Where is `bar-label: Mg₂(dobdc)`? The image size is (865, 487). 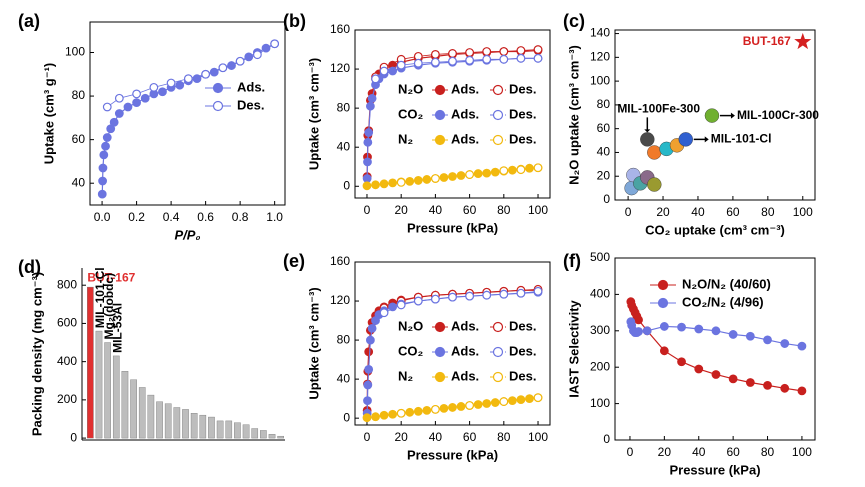
bar-label: Mg₂(dobdc) is located at coordinates (109, 306).